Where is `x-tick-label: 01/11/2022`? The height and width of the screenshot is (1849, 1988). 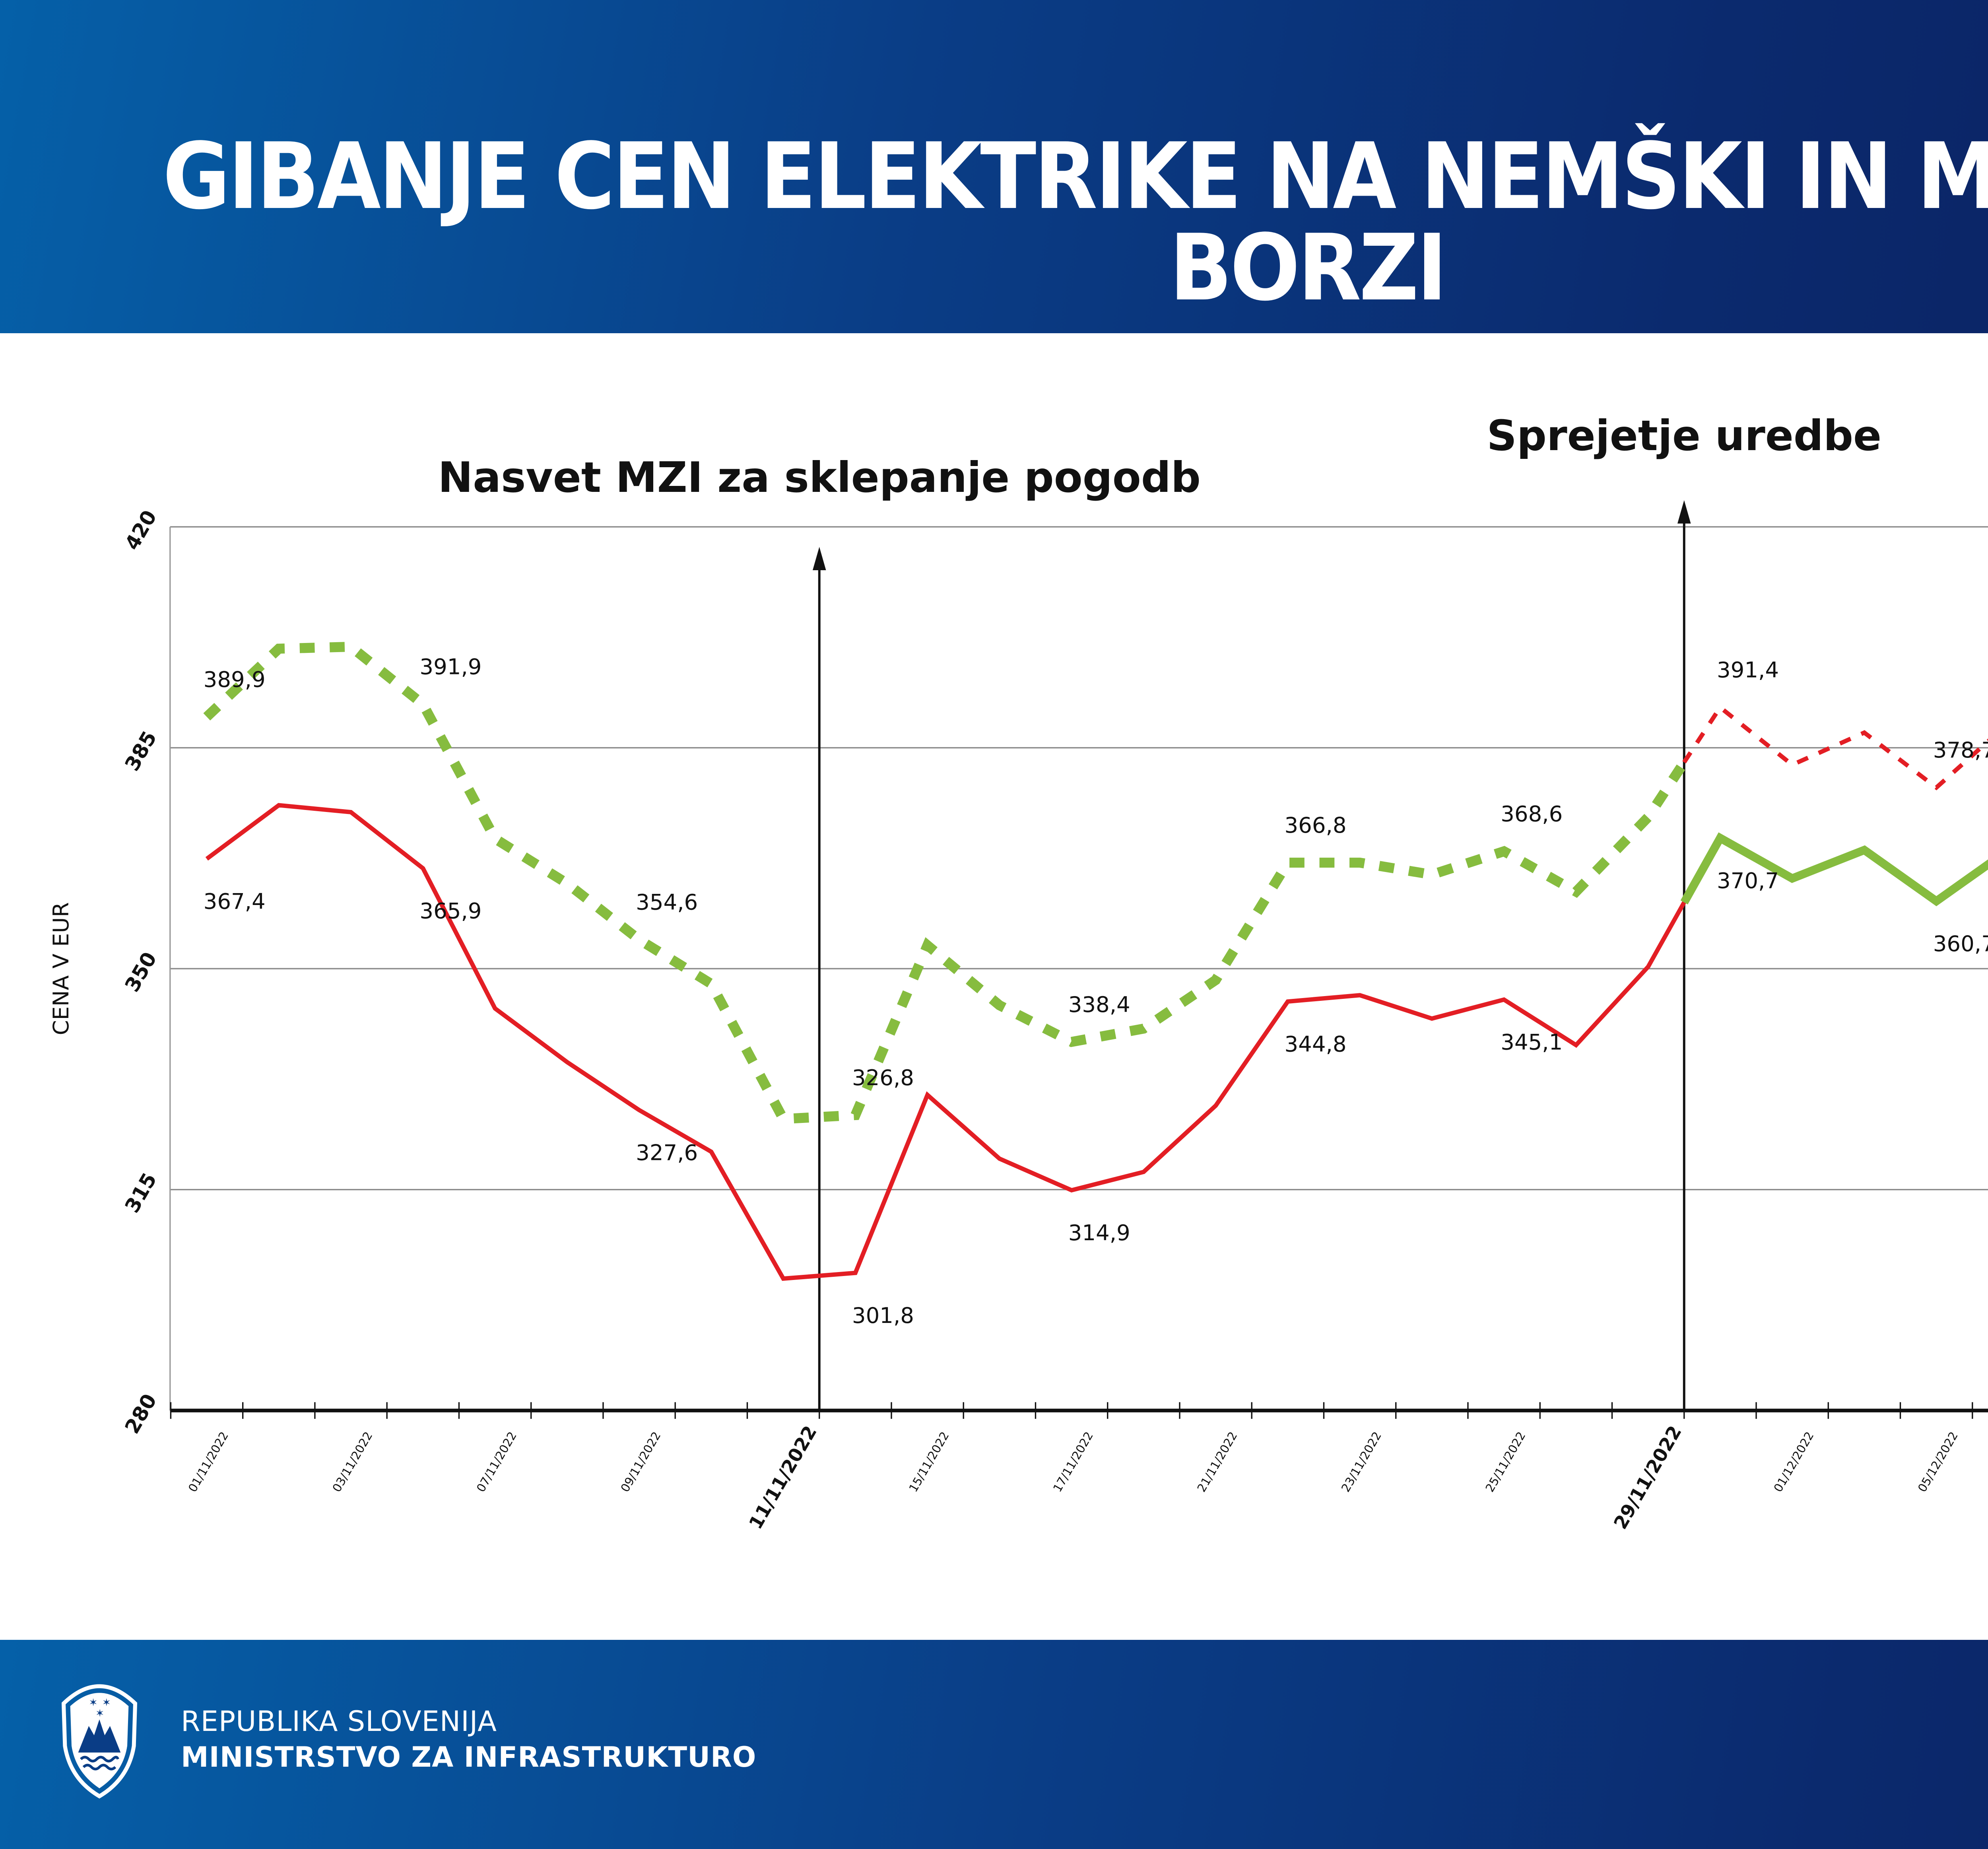
x-tick-label: 01/11/2022 is located at coordinates (208, 1461).